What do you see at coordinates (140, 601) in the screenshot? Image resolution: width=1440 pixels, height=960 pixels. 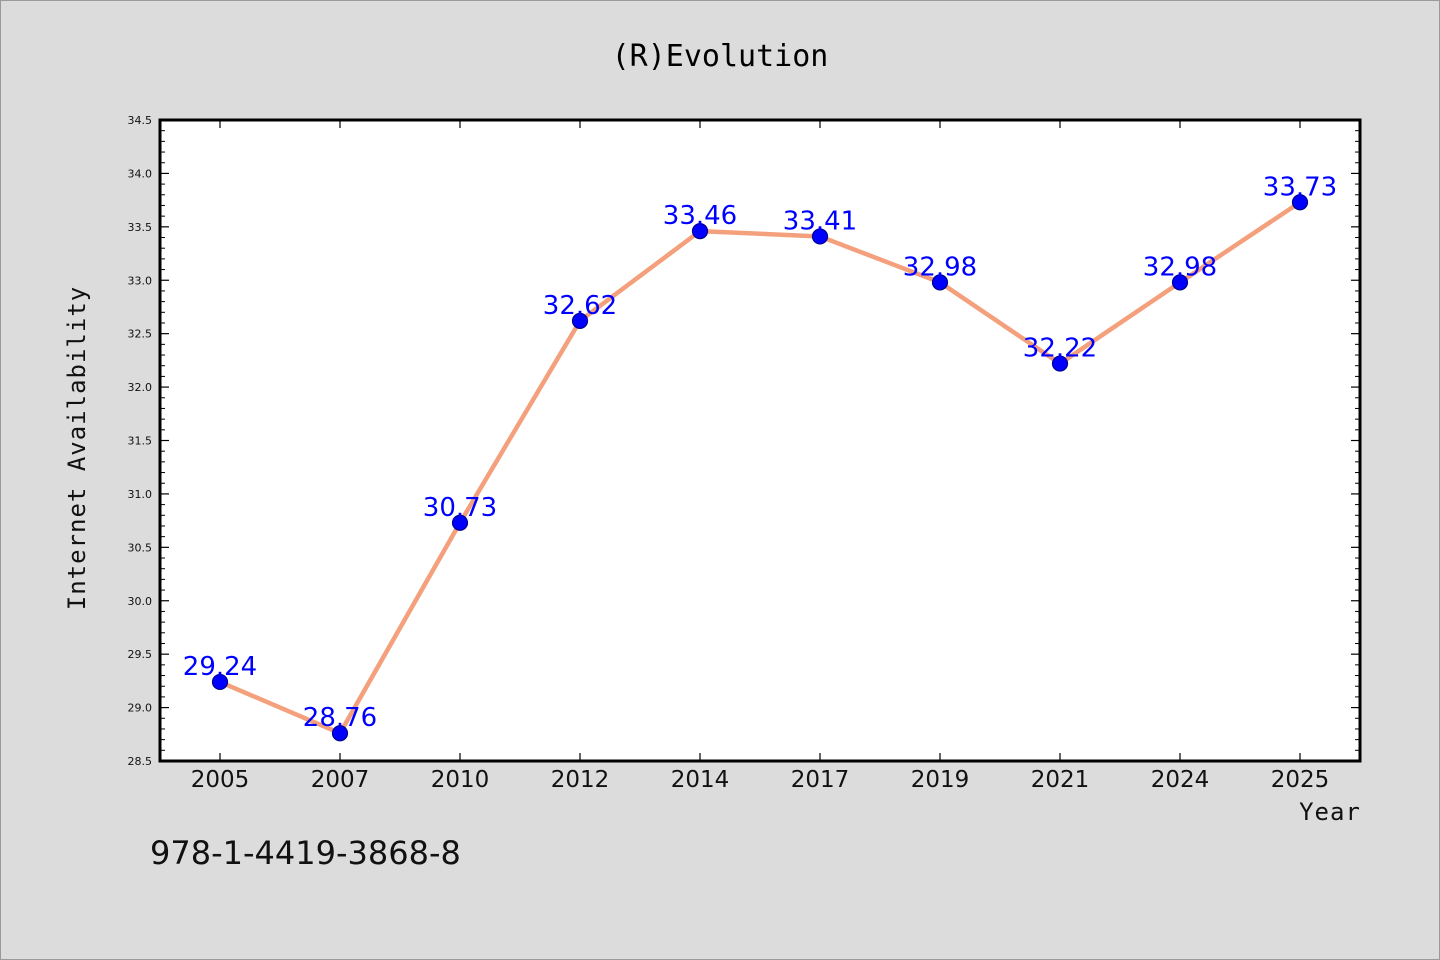 I see `y-tick-label: 30.0` at bounding box center [140, 601].